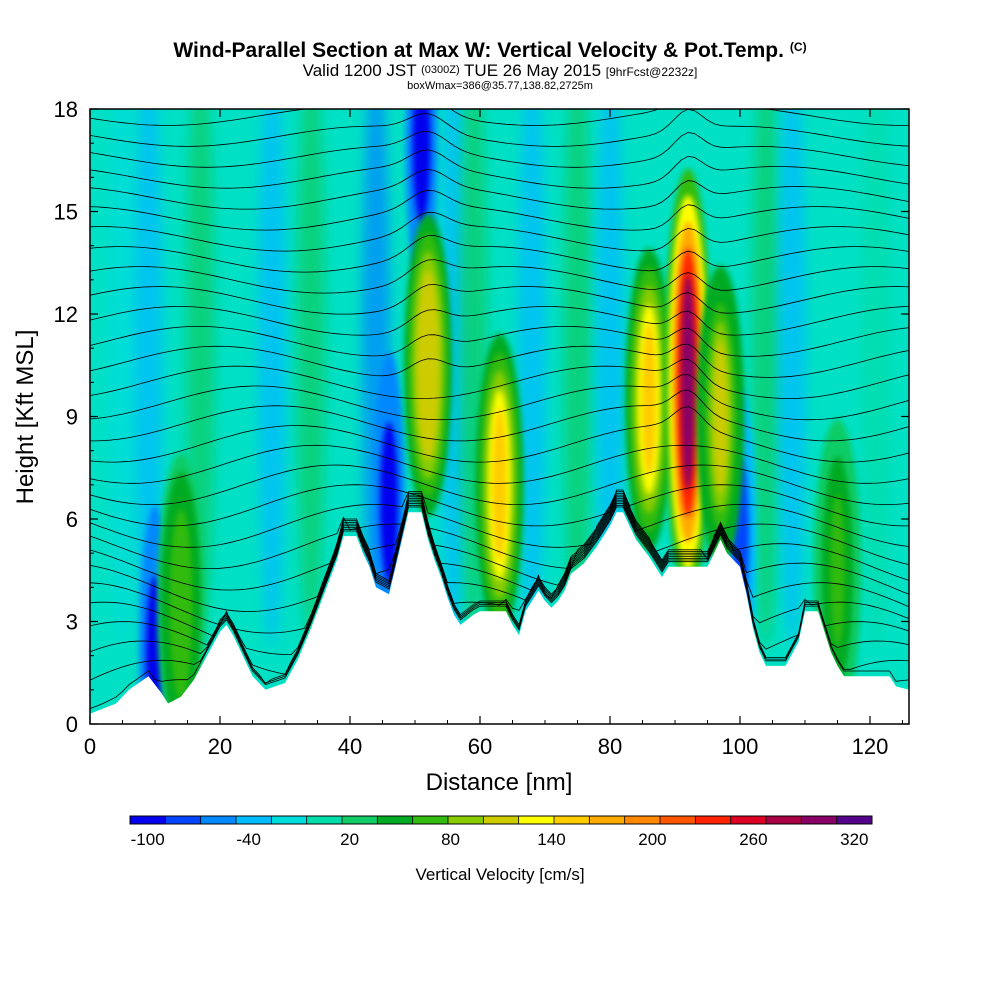 The height and width of the screenshot is (1000, 1000). Describe the element at coordinates (499, 874) in the screenshot. I see `colorbar-label: Vertical Velocity [cm/s]` at that location.